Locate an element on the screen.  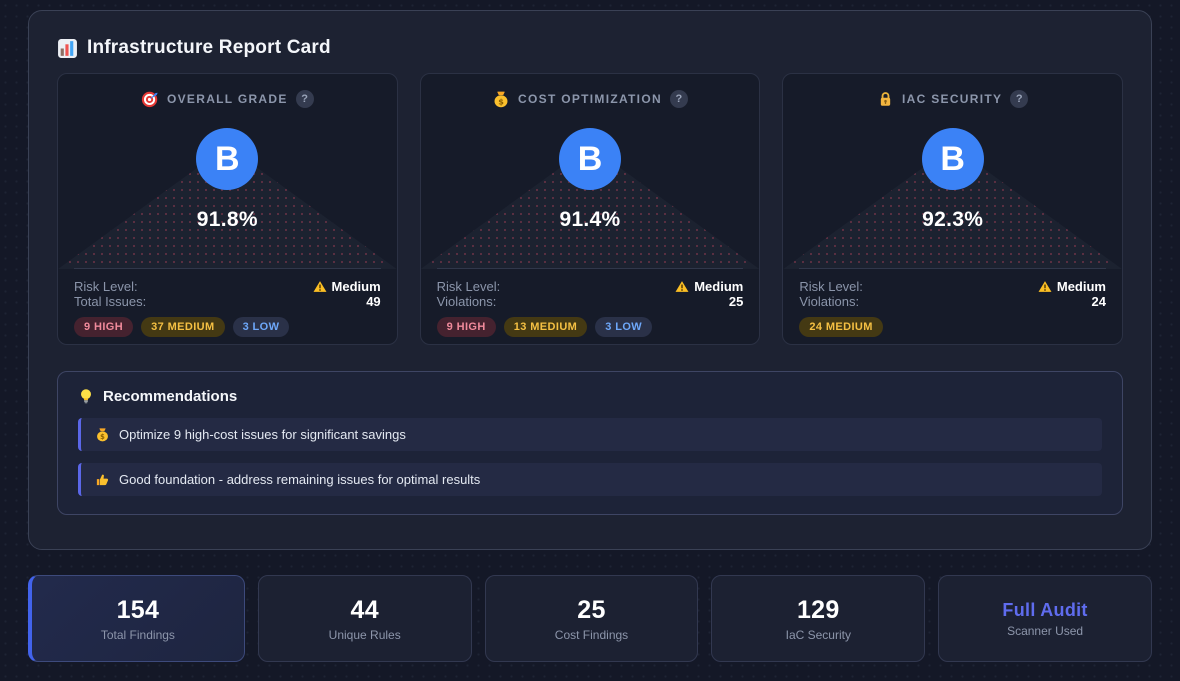
issues-count-row: Total Issues: 49 is located at coordinates (227, 301).